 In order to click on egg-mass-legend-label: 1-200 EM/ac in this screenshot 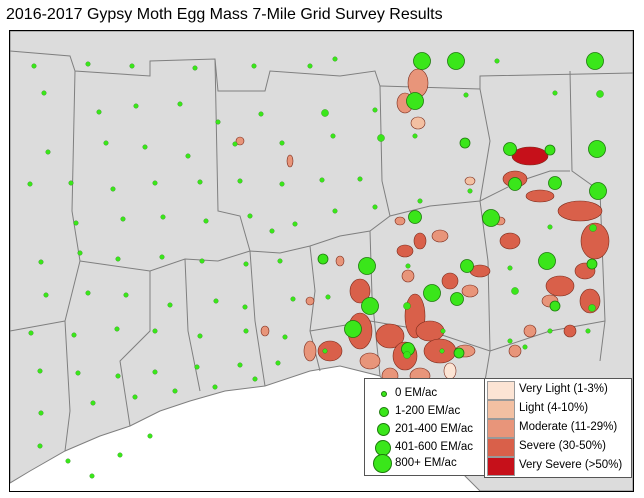, I will do `click(428, 411)`.